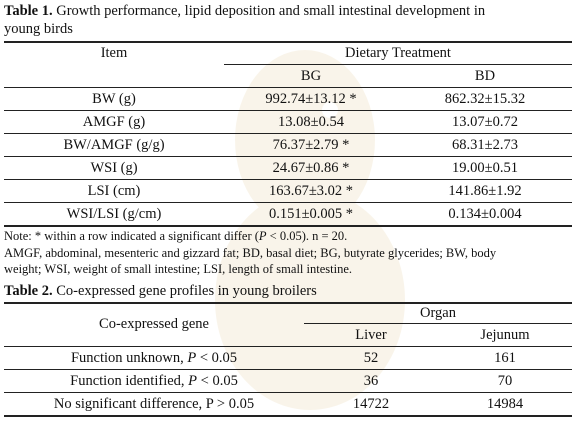  Describe the element at coordinates (311, 145) in the screenshot. I see `table1-bg-value: 76.37±2.79 *` at that location.